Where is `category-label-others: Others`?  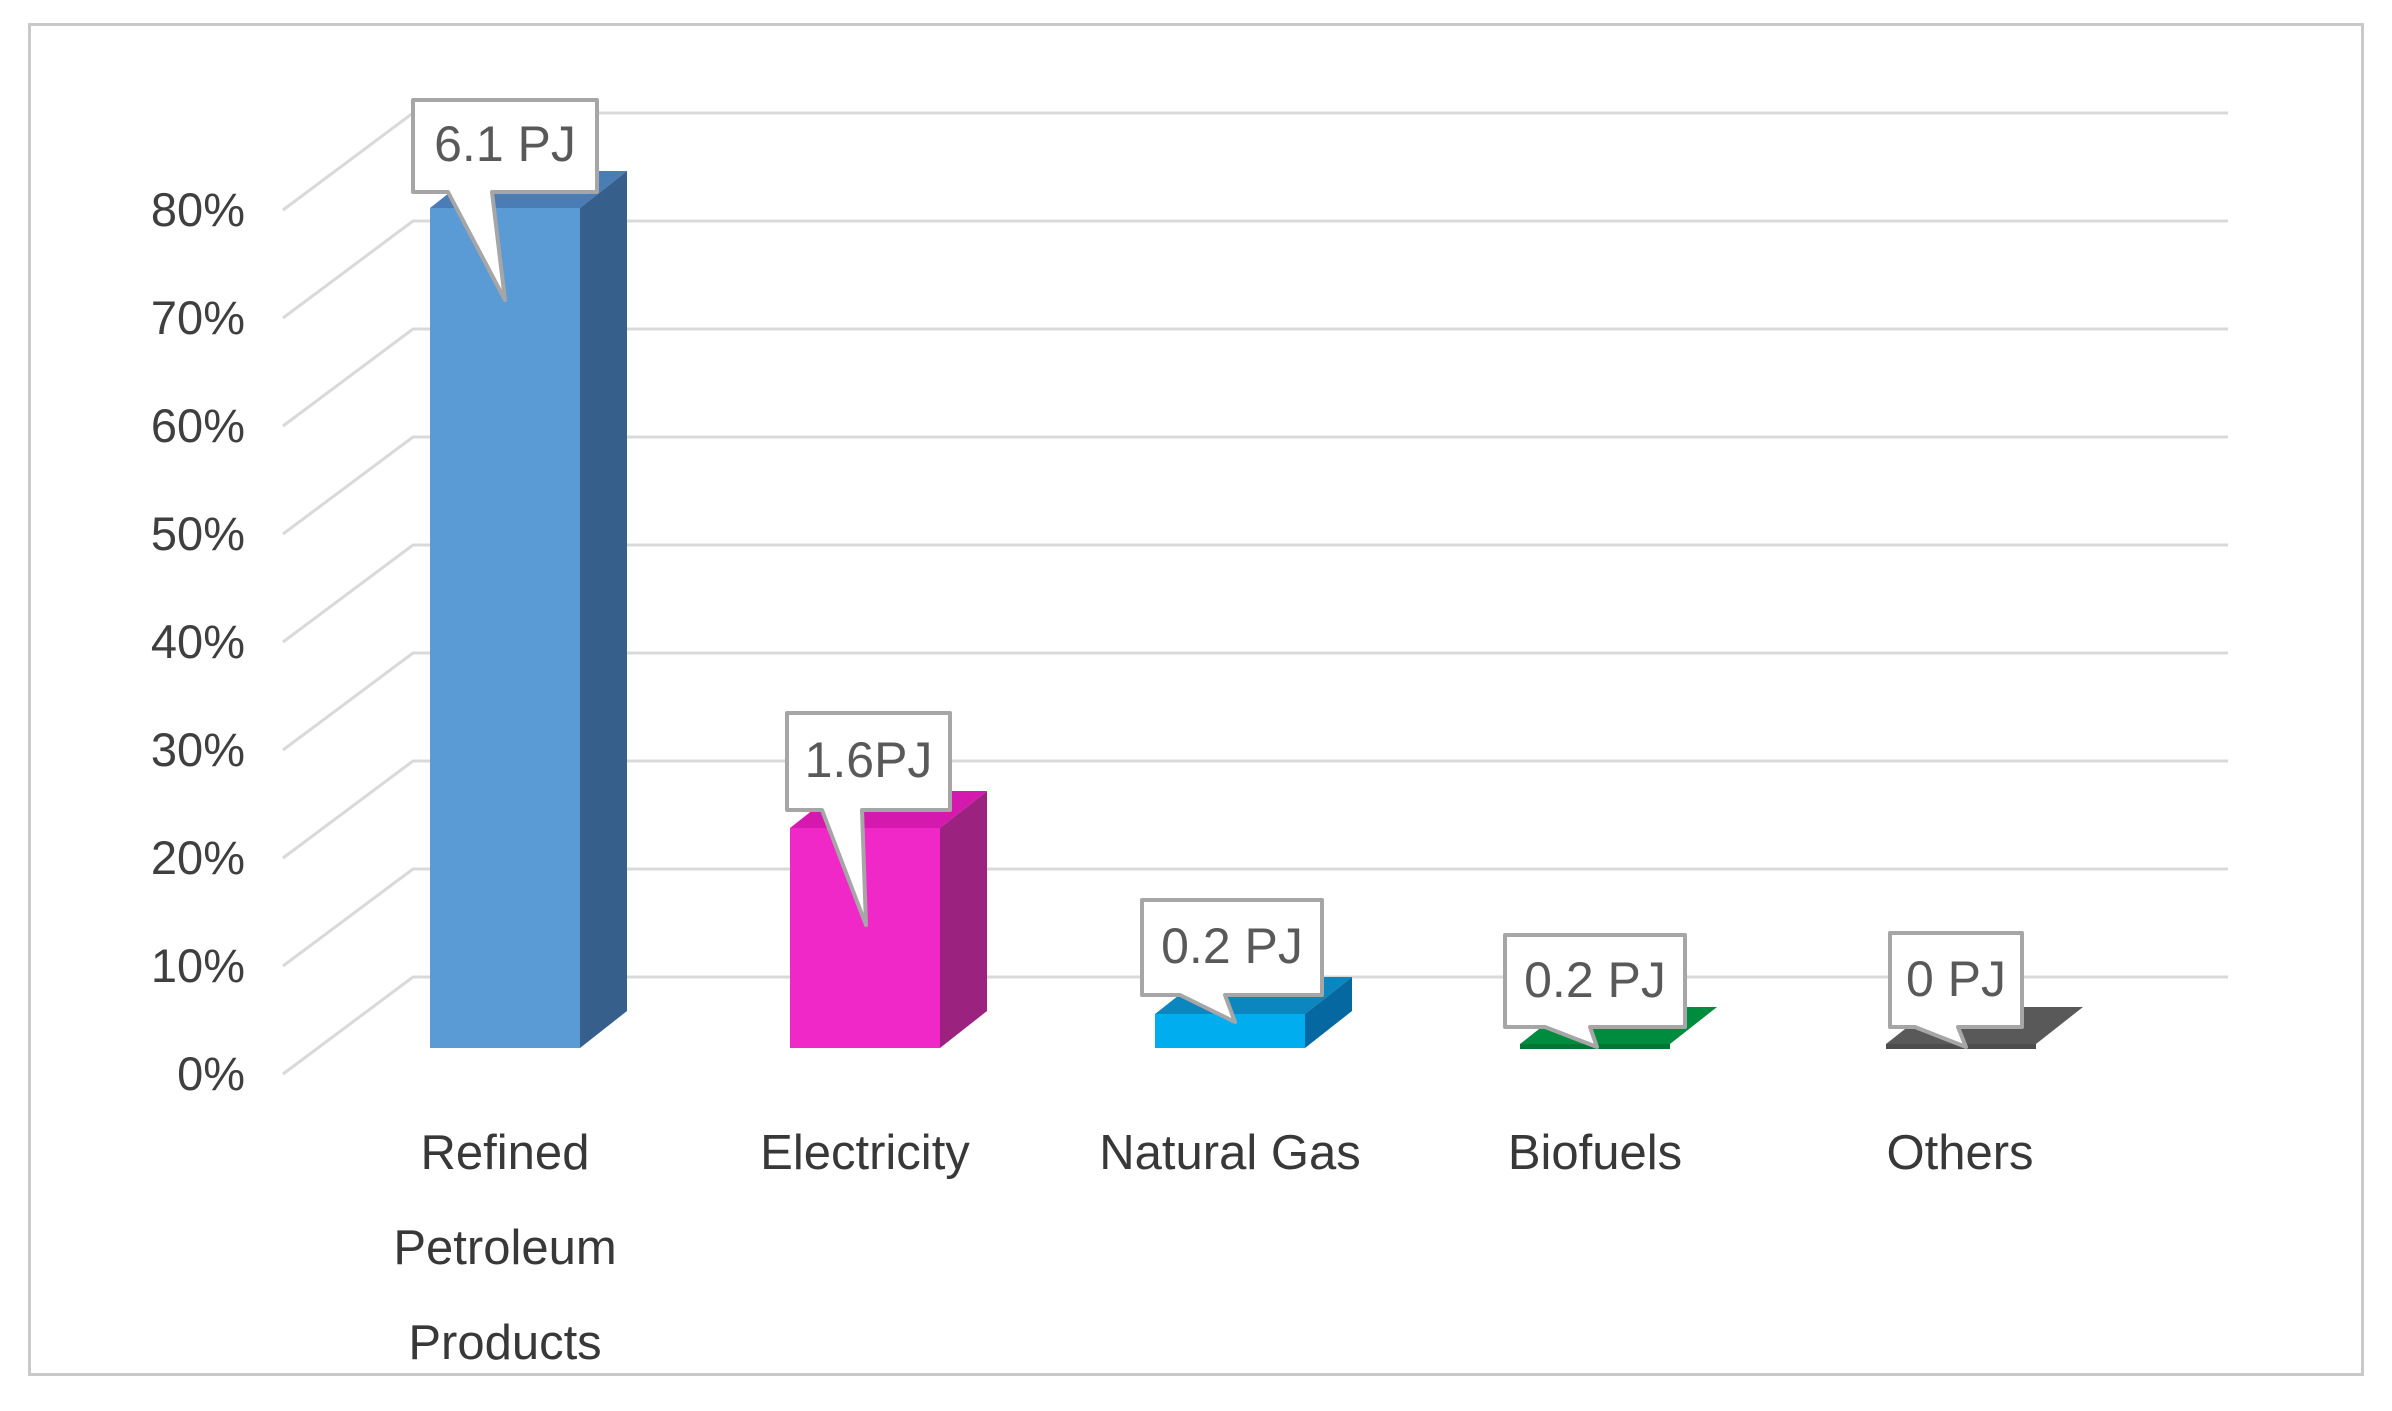
category-label-others: Others is located at coordinates (1960, 1153).